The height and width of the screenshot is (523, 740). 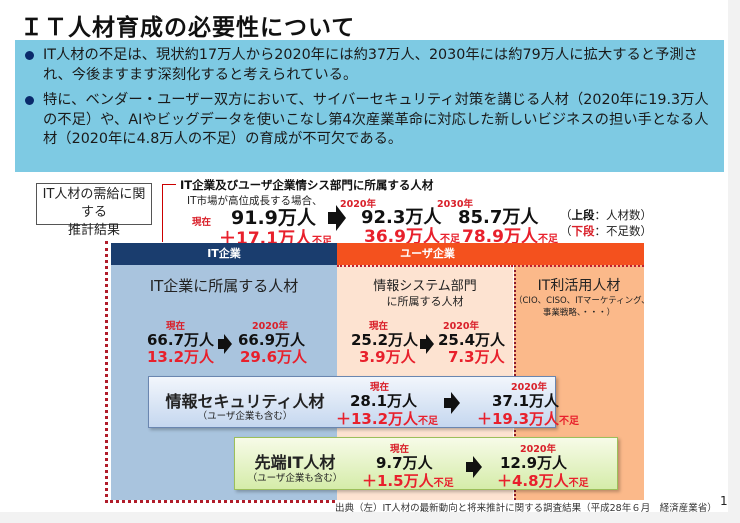 What do you see at coordinates (543, 481) in the screenshot?
I see `advanced-2020-shortage: ＋4.8万人不足` at bounding box center [543, 481].